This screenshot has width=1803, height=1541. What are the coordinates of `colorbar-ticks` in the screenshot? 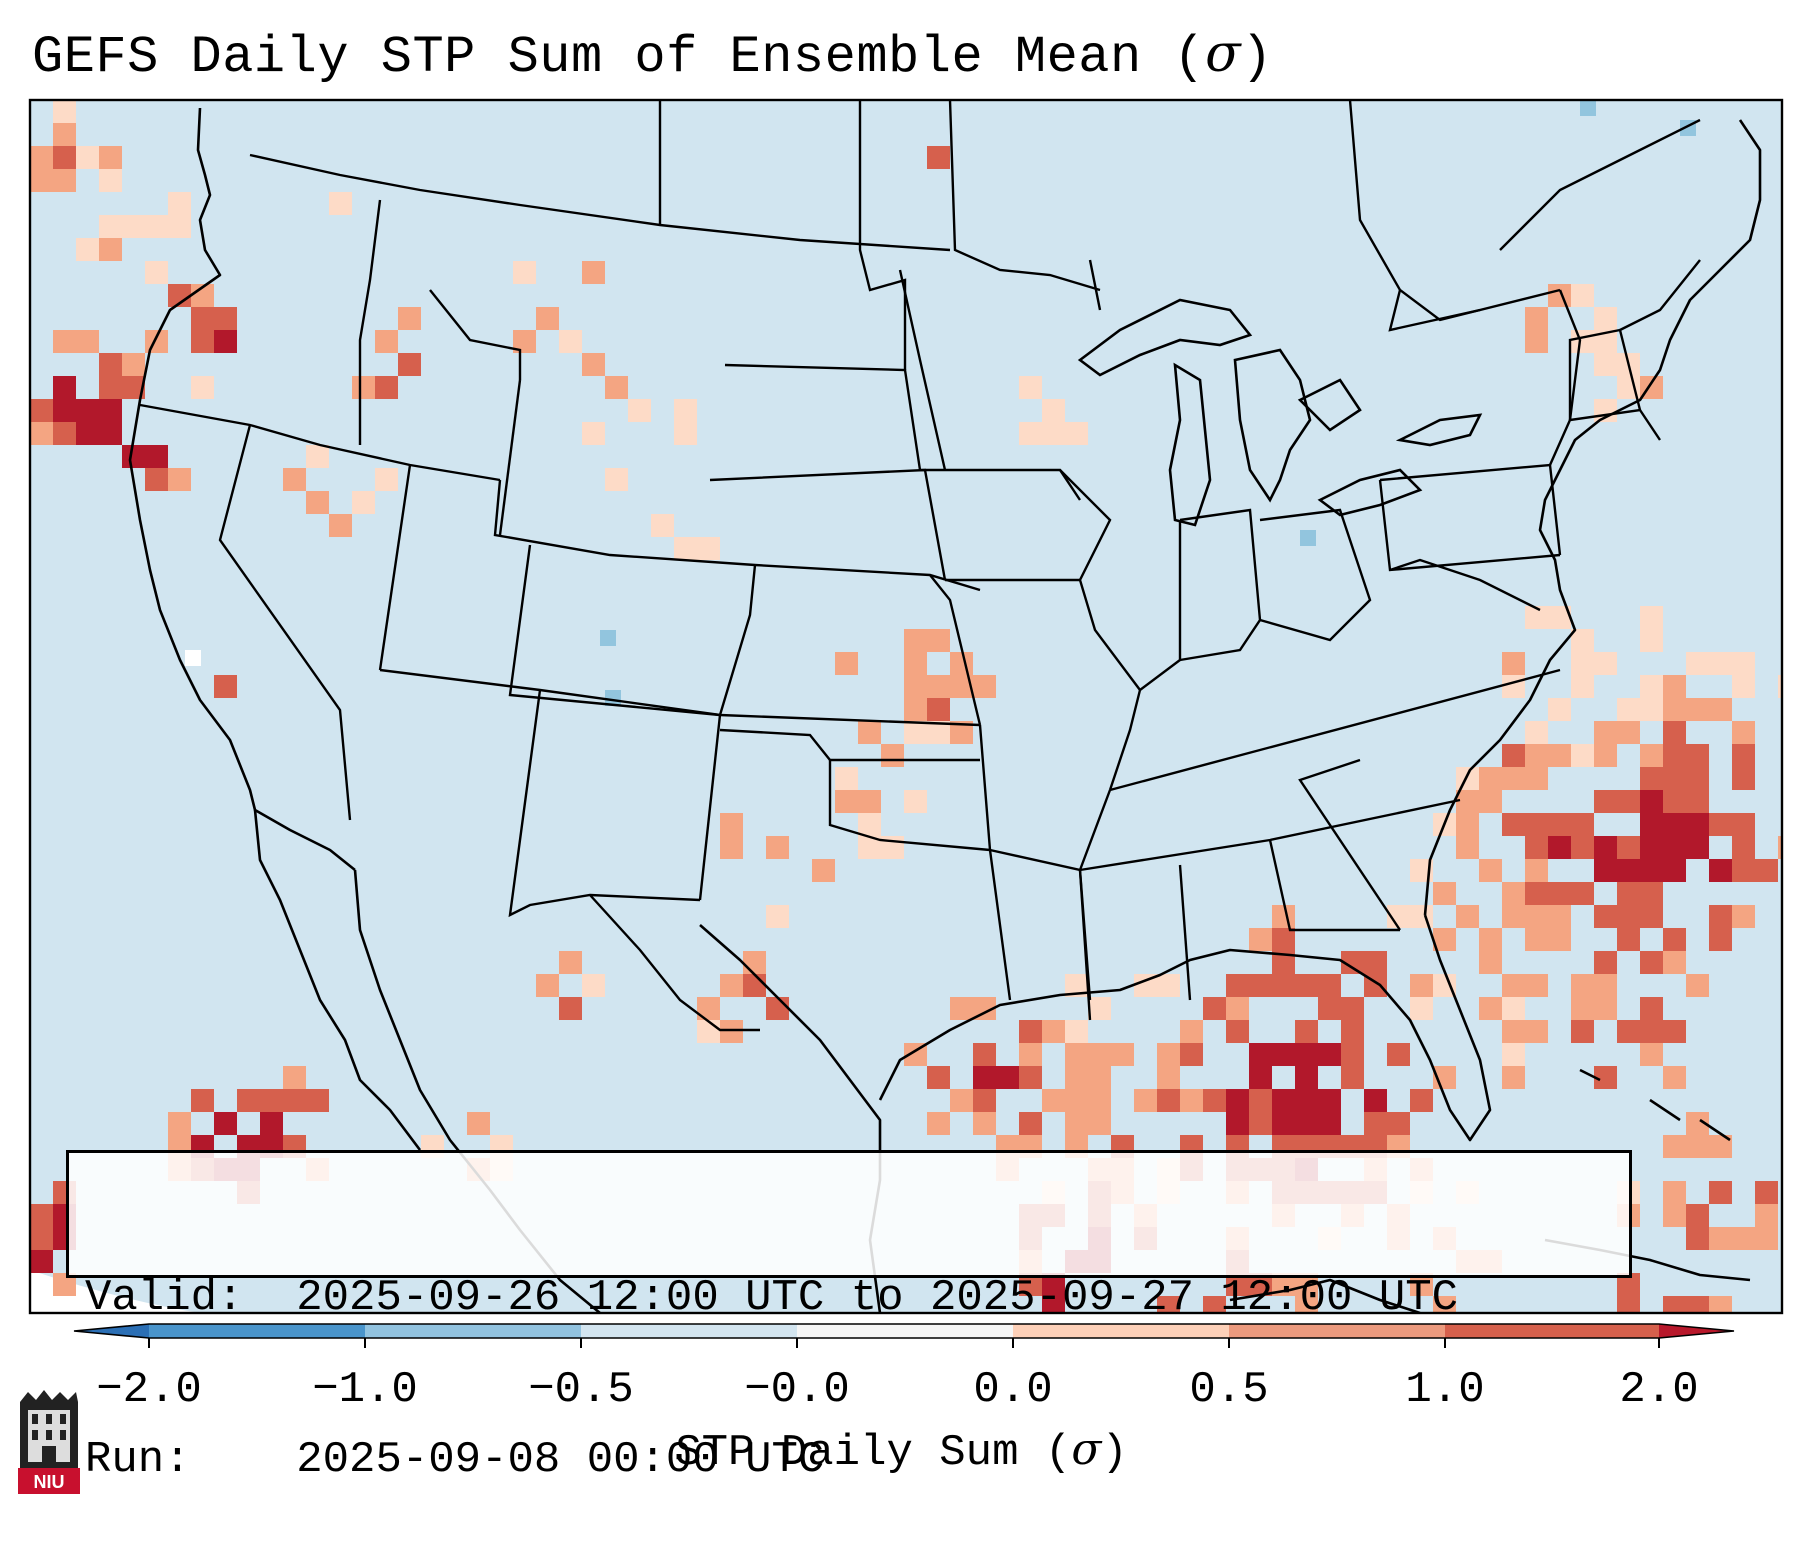 It's located at (904, 1343).